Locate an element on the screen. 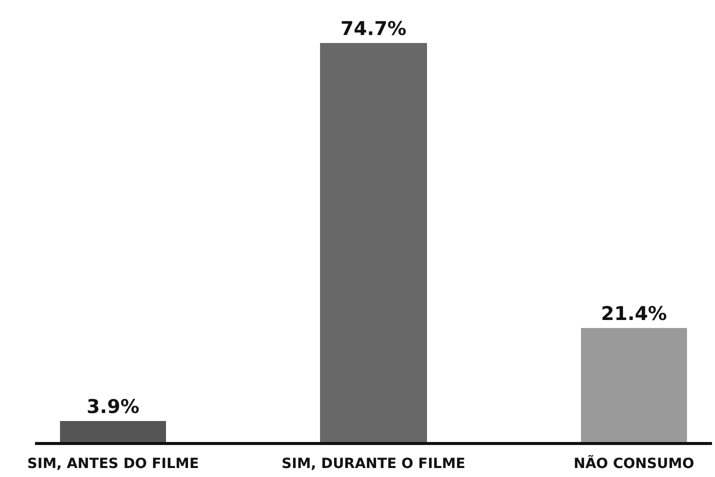 The height and width of the screenshot is (477, 715). x-tick-label: SIM, DURANTE O FILME is located at coordinates (374, 464).